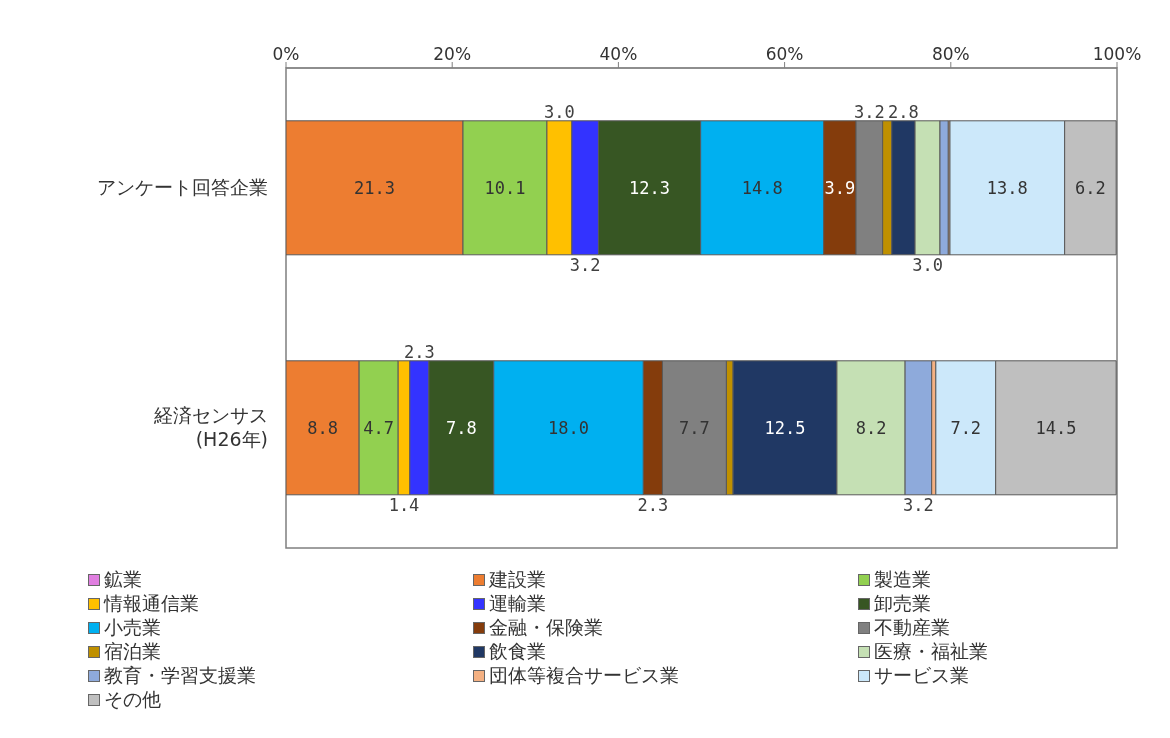 This screenshot has height=738, width=1170. What do you see at coordinates (132, 699) in the screenshot?
I see `legend-label: その他` at bounding box center [132, 699].